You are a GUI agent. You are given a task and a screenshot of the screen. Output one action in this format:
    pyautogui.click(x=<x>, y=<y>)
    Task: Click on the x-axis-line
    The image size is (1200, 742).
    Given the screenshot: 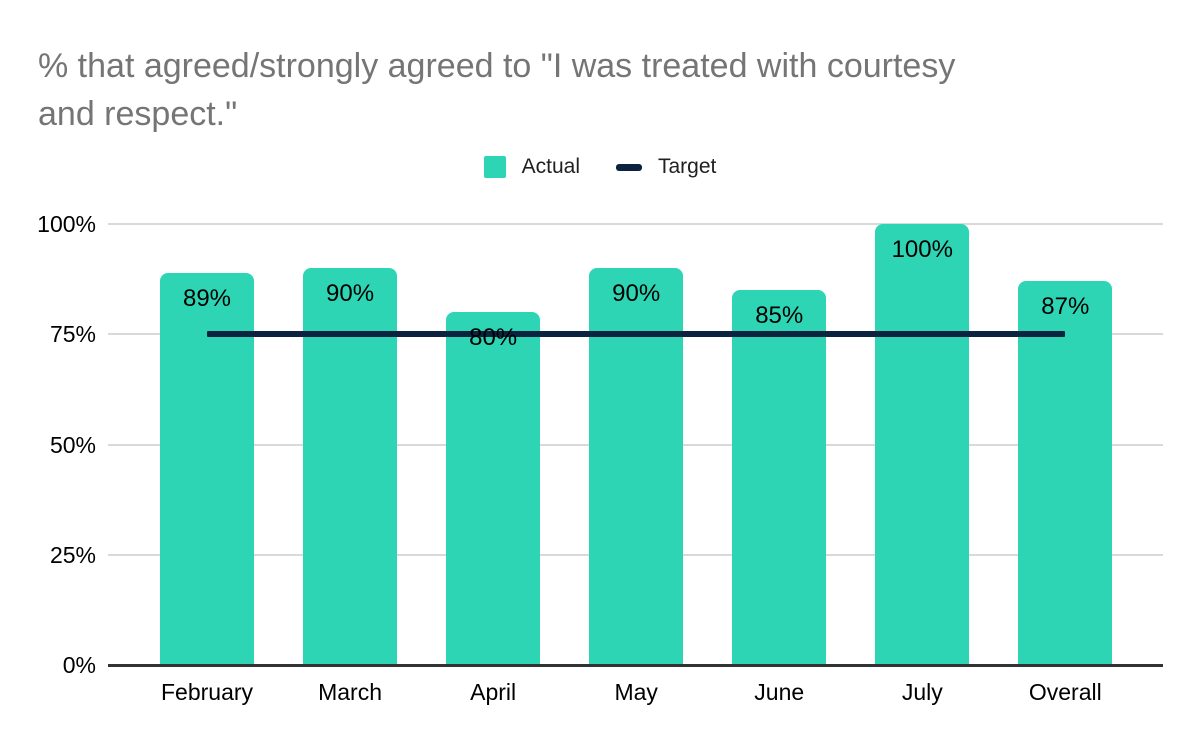 What is the action you would take?
    pyautogui.click(x=635, y=665)
    